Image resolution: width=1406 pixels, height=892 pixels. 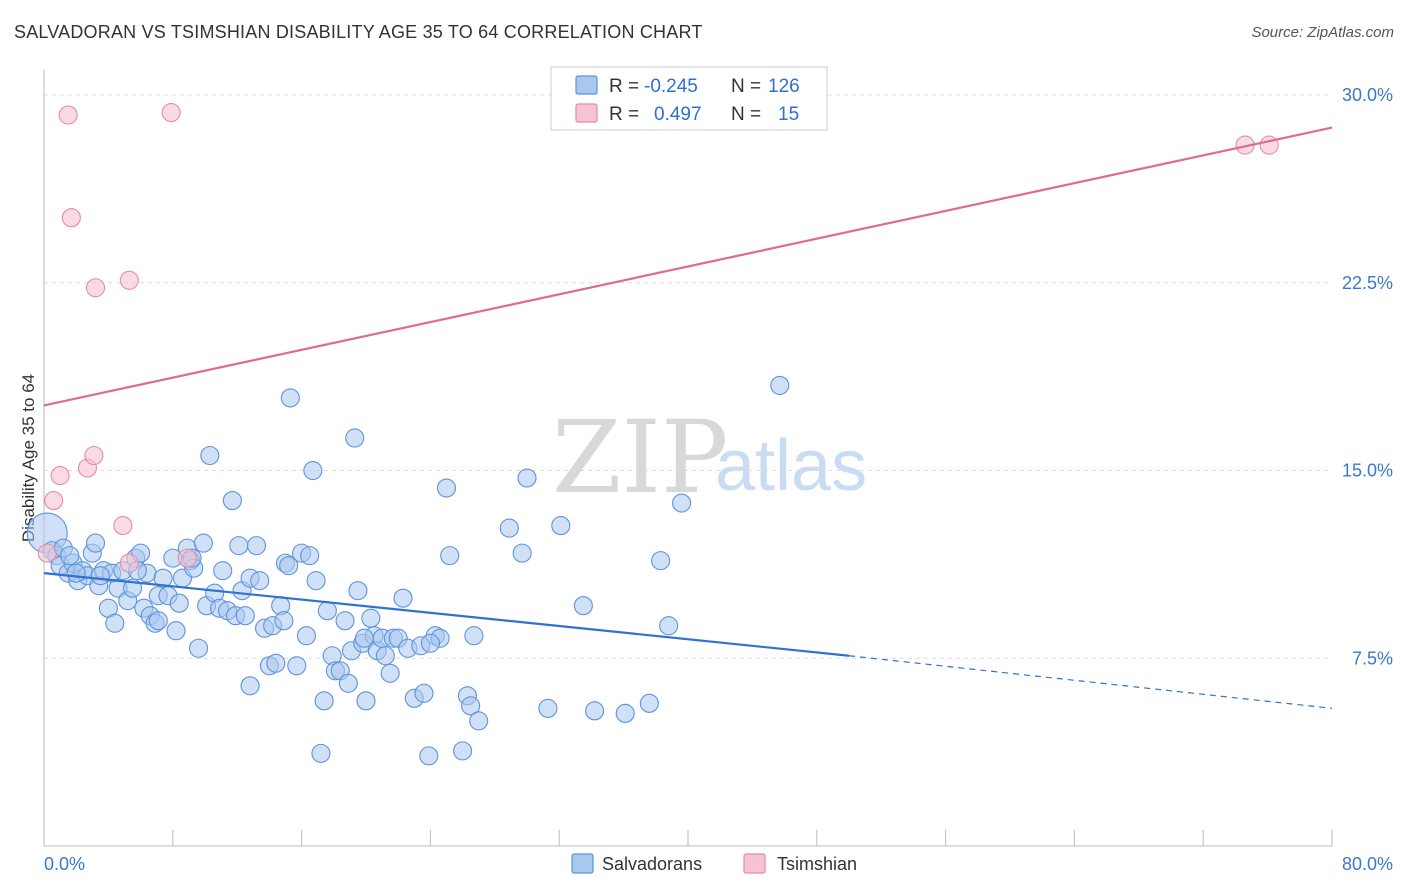 I want to click on trend-line-salvadorans-projection, so click(x=1090, y=682).